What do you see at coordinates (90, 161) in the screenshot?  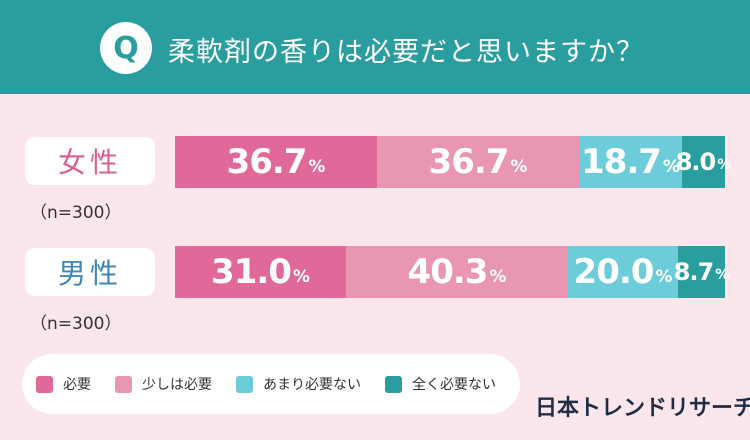 I see `row-label-female: 女性` at bounding box center [90, 161].